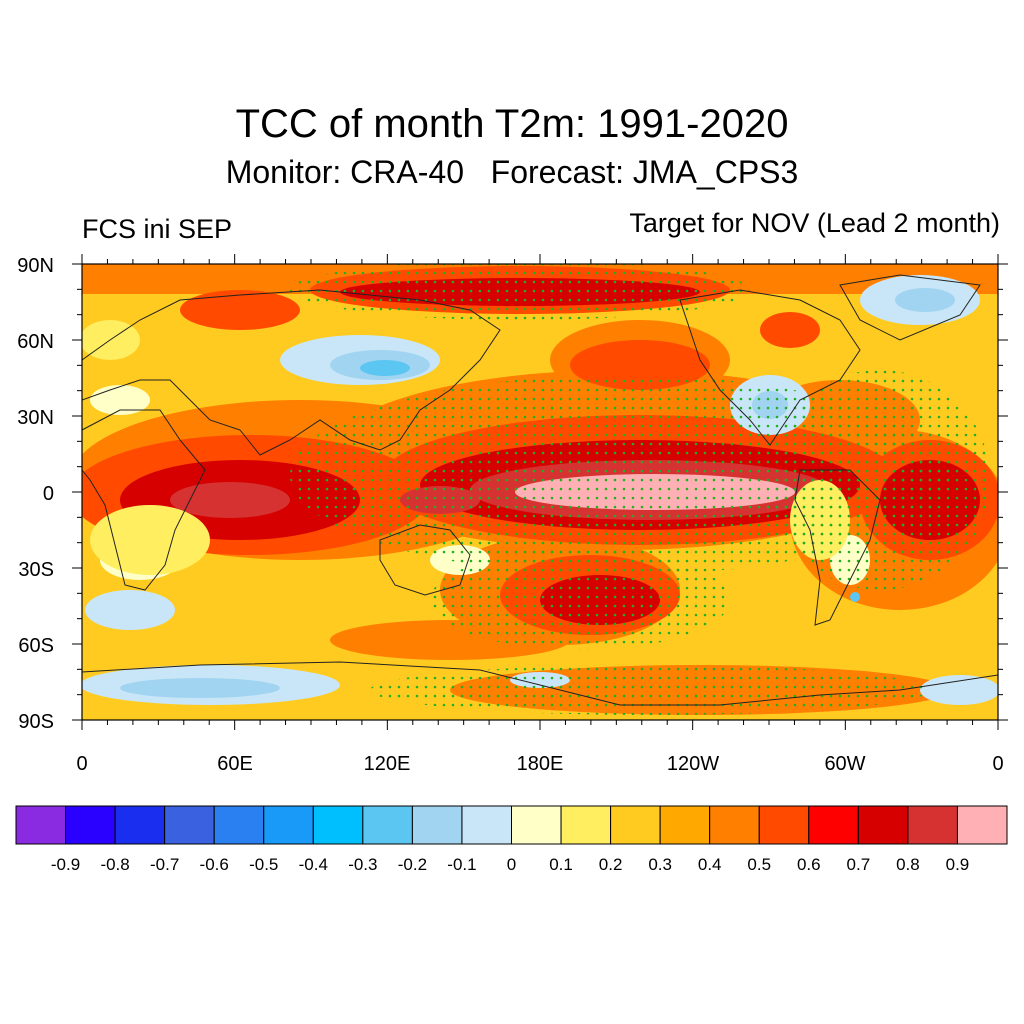 The height and width of the screenshot is (1024, 1024). What do you see at coordinates (512, 124) in the screenshot?
I see `map-title: TCC of month T2m: 1991-2020` at bounding box center [512, 124].